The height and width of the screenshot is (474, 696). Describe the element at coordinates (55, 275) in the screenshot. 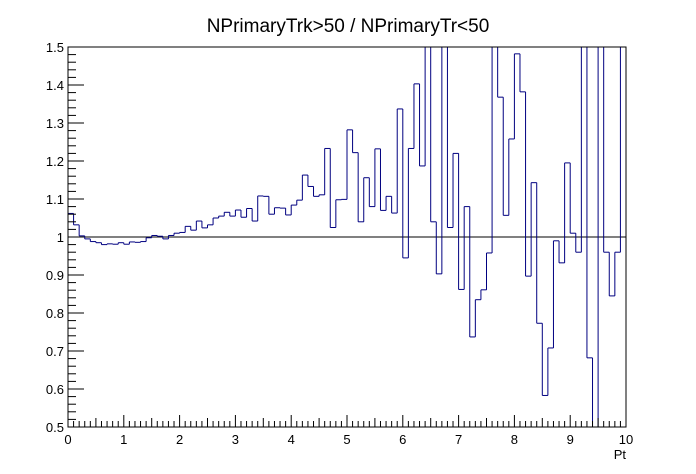

I see `y-tick-label: 0.9` at that location.